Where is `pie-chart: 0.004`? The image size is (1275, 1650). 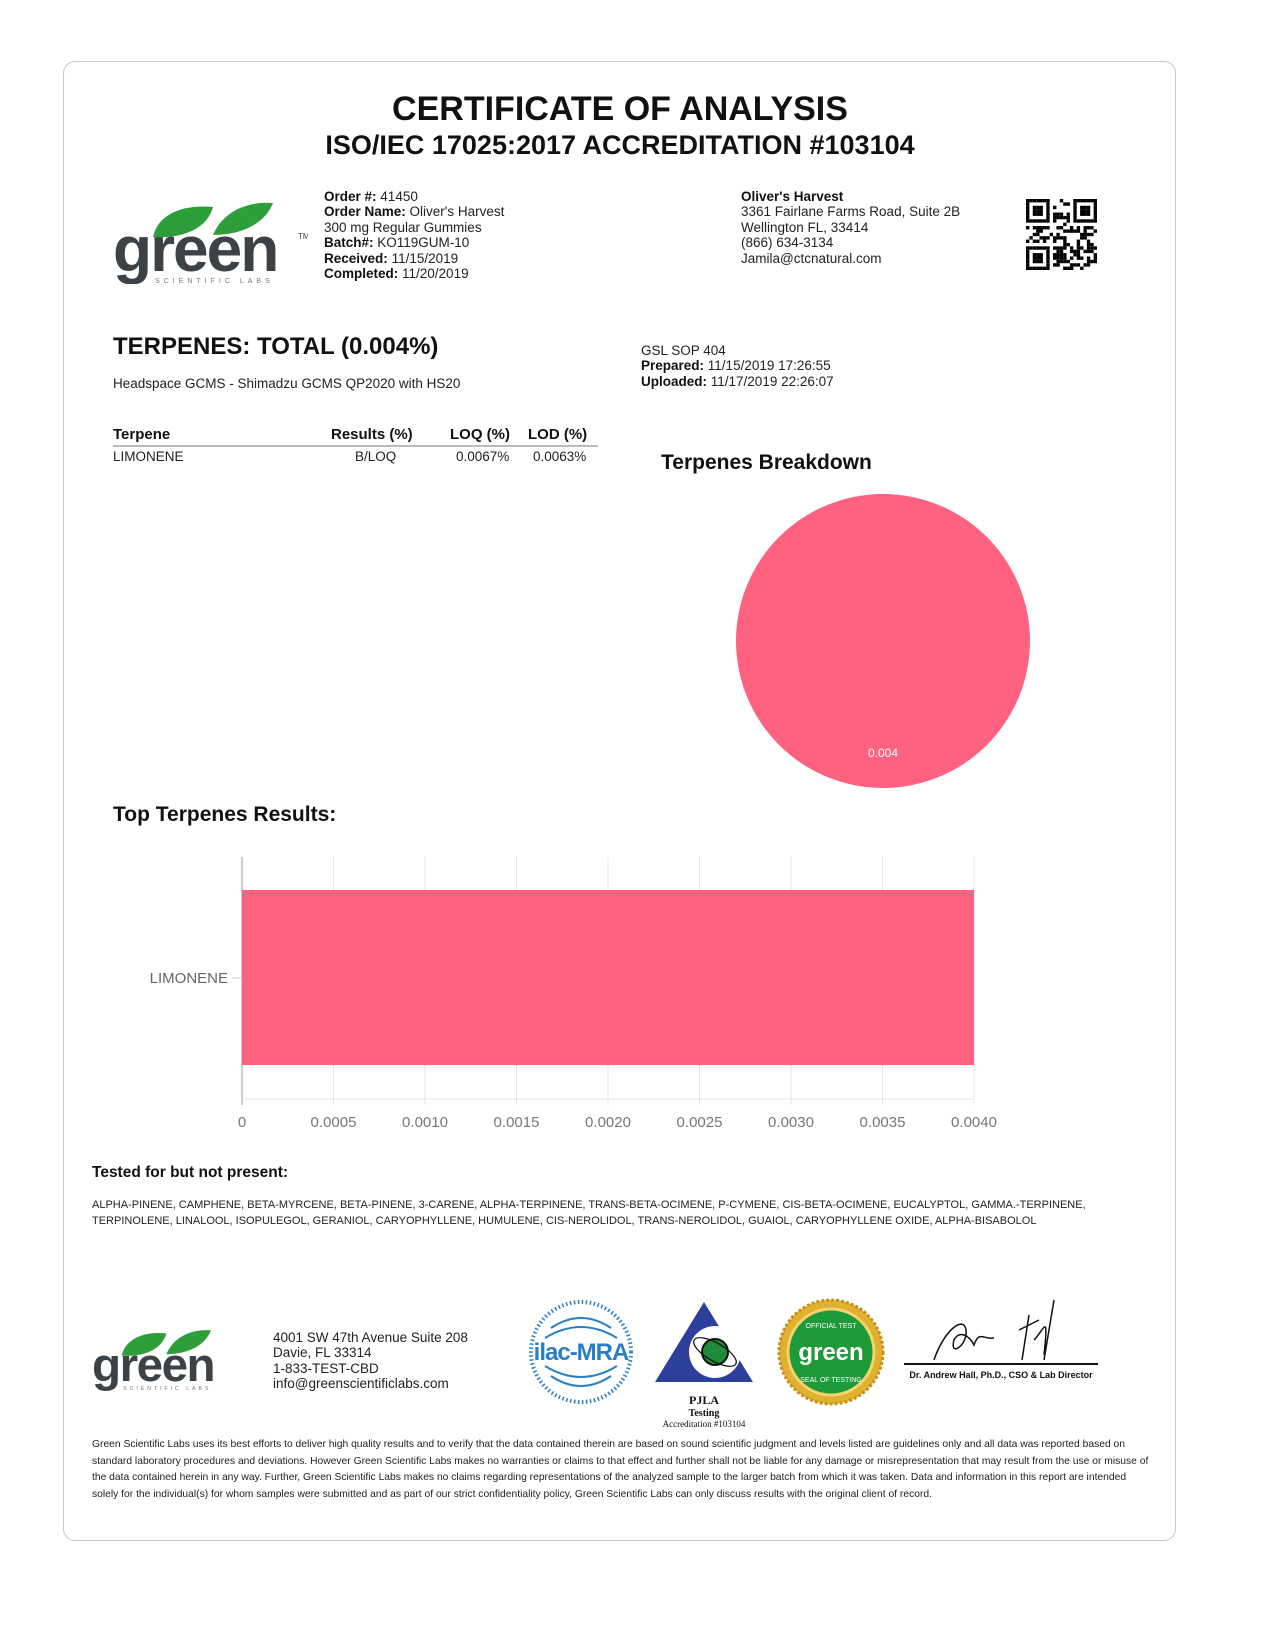 pie-chart: 0.004 is located at coordinates (883, 641).